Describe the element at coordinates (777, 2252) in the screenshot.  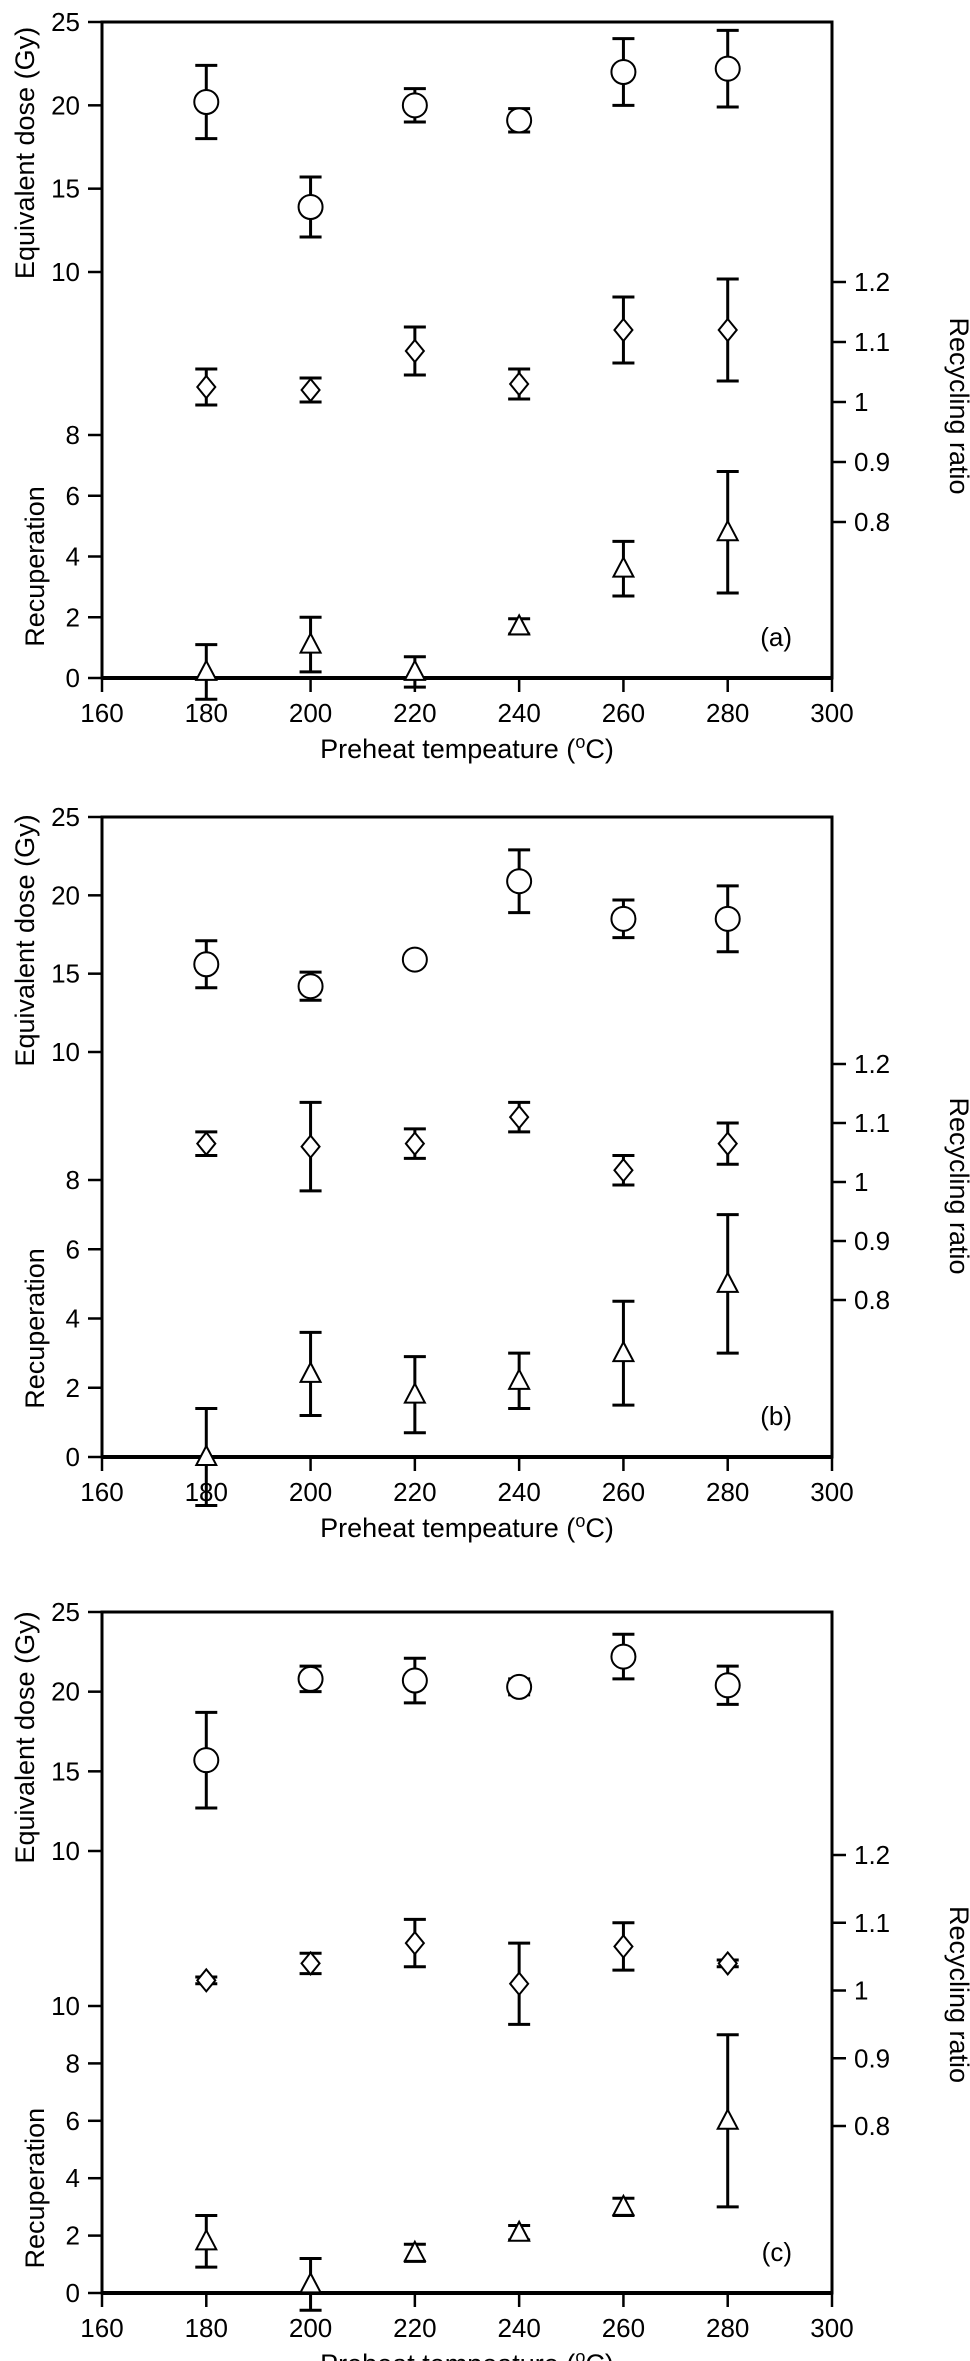
I see `panel-label: (c)` at that location.